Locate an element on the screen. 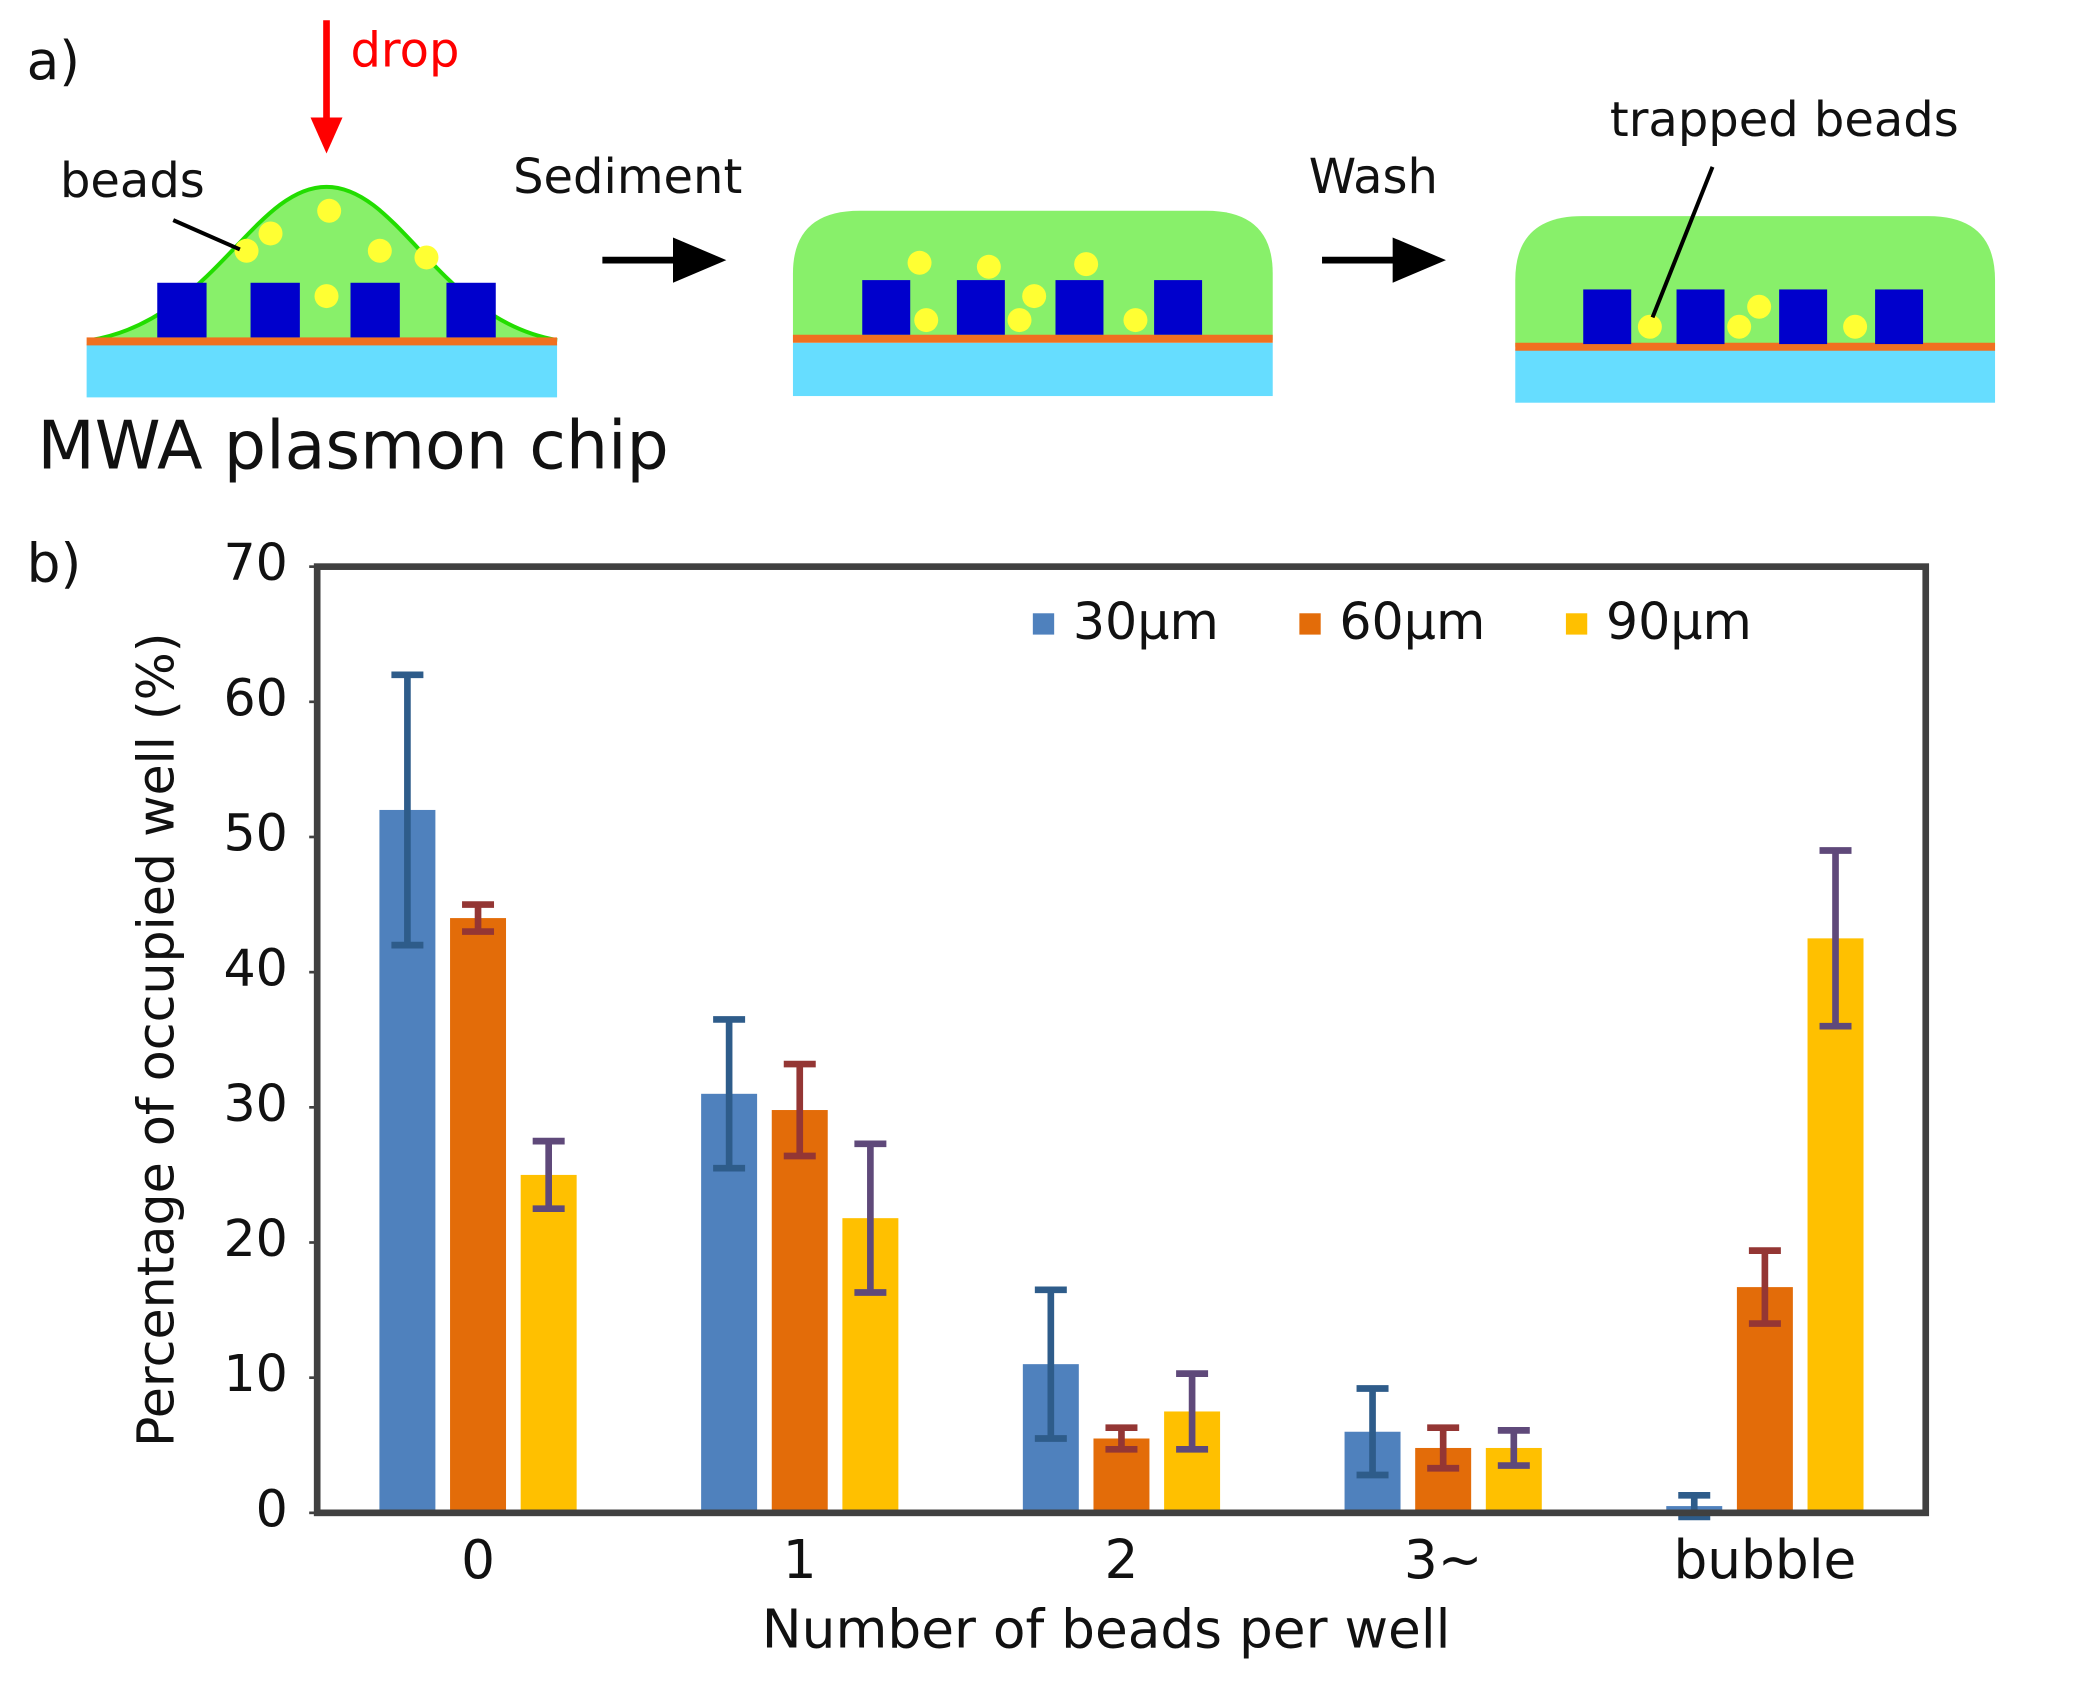 The image size is (2079, 1693). x-tick-label: 0 is located at coordinates (478, 1560).